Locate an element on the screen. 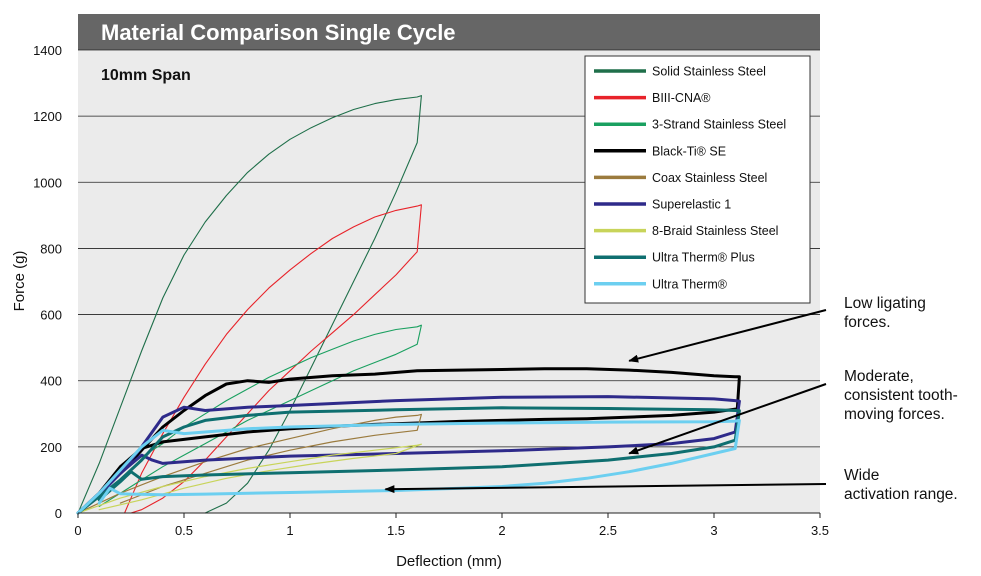 This screenshot has width=981, height=576. x-tick-label: 3.5 is located at coordinates (820, 530).